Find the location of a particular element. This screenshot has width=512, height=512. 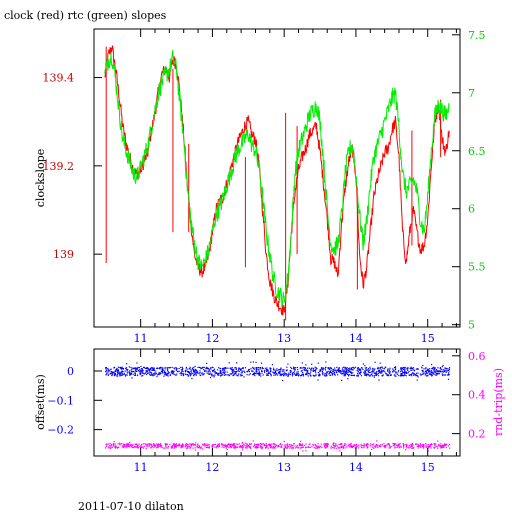

slopes-right-axis: 55.566.577.5 is located at coordinates (469, 180).